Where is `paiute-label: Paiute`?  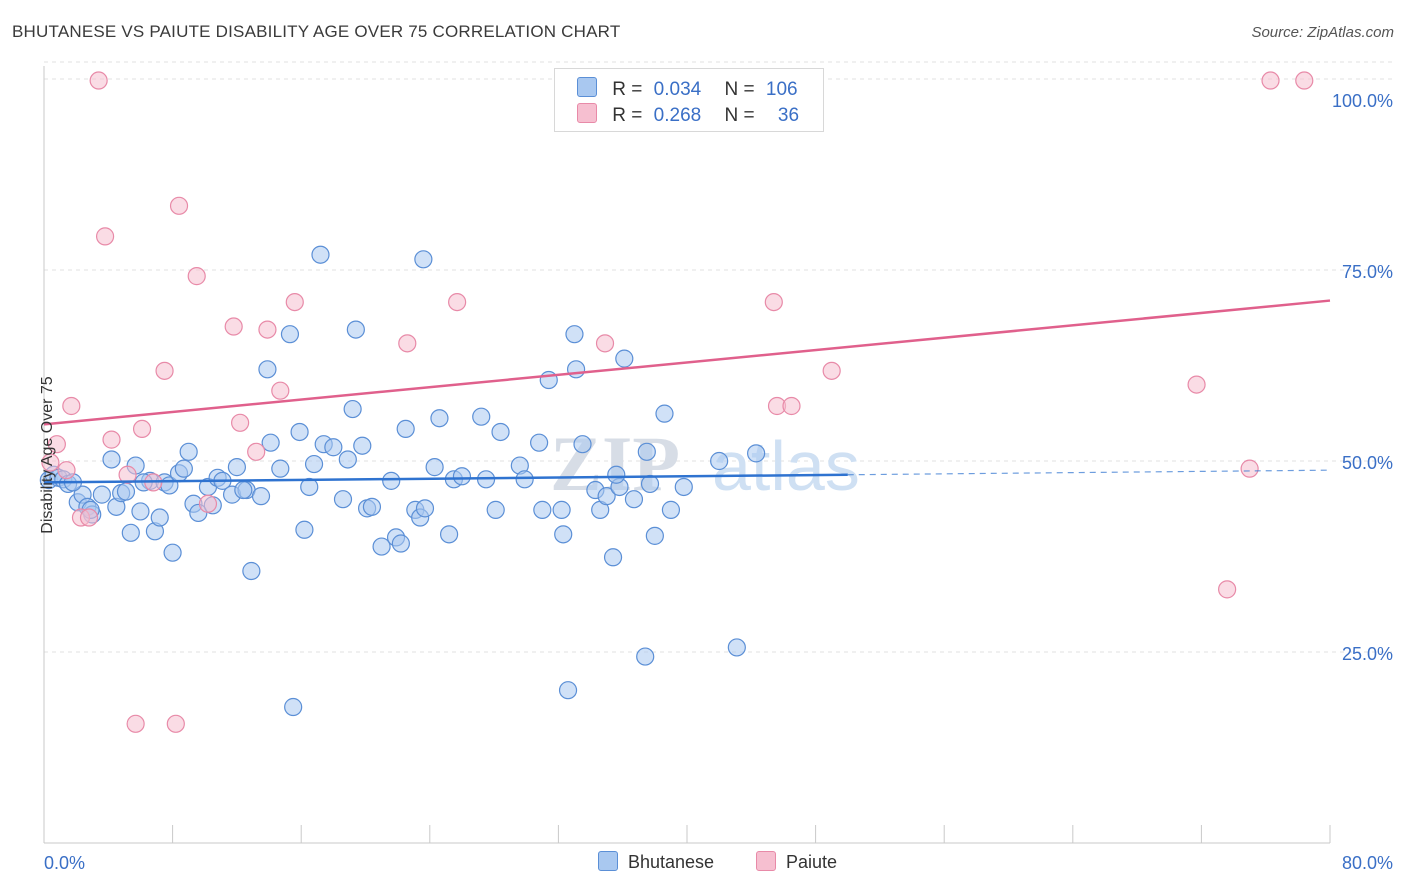 paiute-label: Paiute is located at coordinates (812, 862).